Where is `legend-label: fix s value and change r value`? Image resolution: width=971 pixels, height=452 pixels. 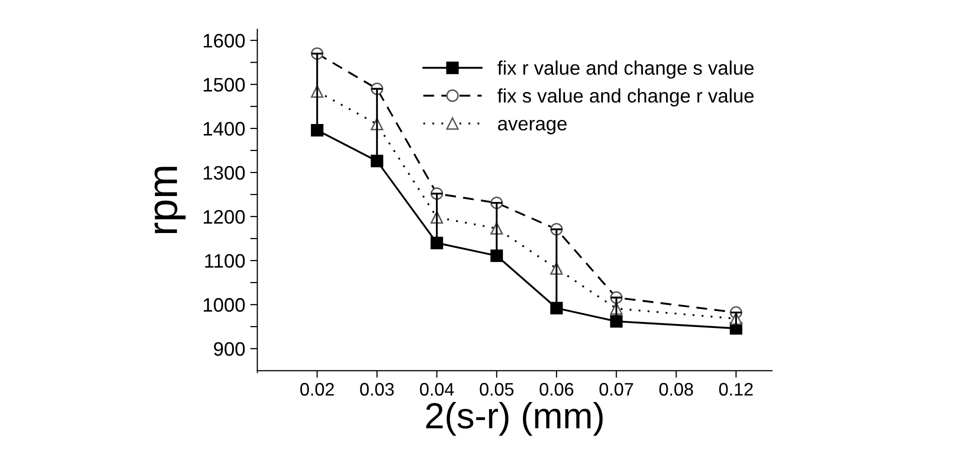
legend-label: fix s value and change r value is located at coordinates (625, 97).